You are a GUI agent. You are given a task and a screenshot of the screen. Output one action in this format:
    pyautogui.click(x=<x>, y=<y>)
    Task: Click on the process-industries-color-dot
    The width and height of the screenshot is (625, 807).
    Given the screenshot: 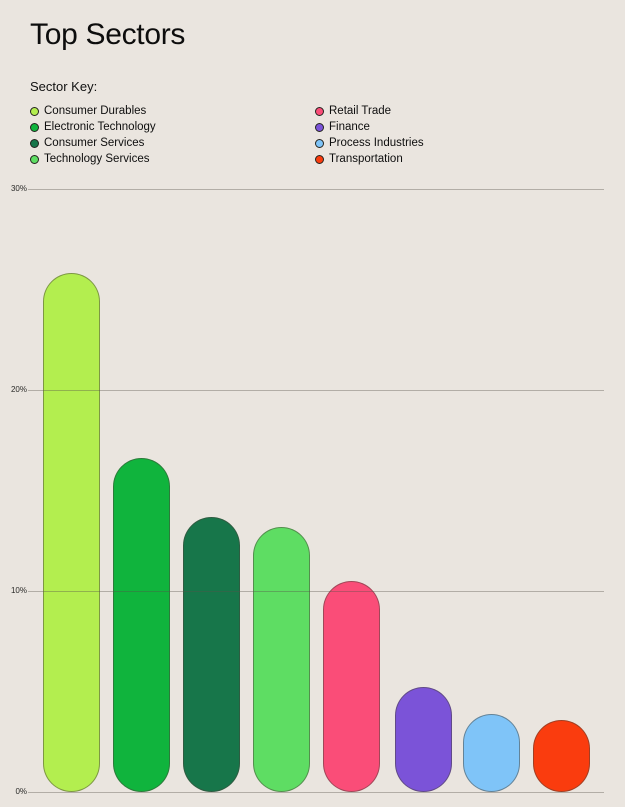 What is the action you would take?
    pyautogui.click(x=319, y=143)
    